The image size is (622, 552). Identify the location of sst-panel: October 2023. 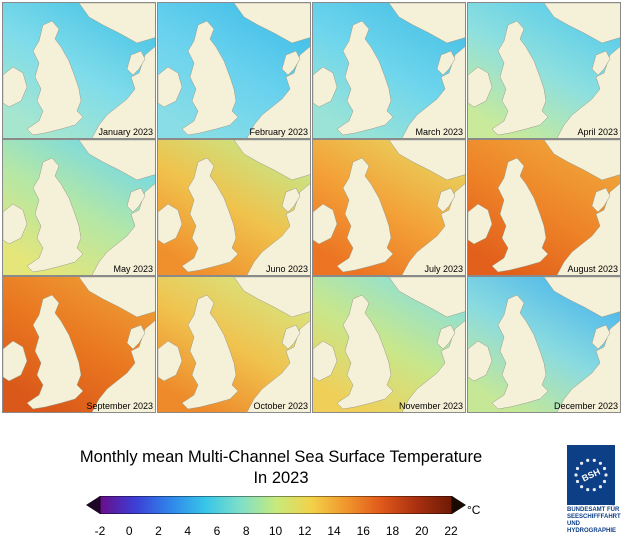
(234, 344).